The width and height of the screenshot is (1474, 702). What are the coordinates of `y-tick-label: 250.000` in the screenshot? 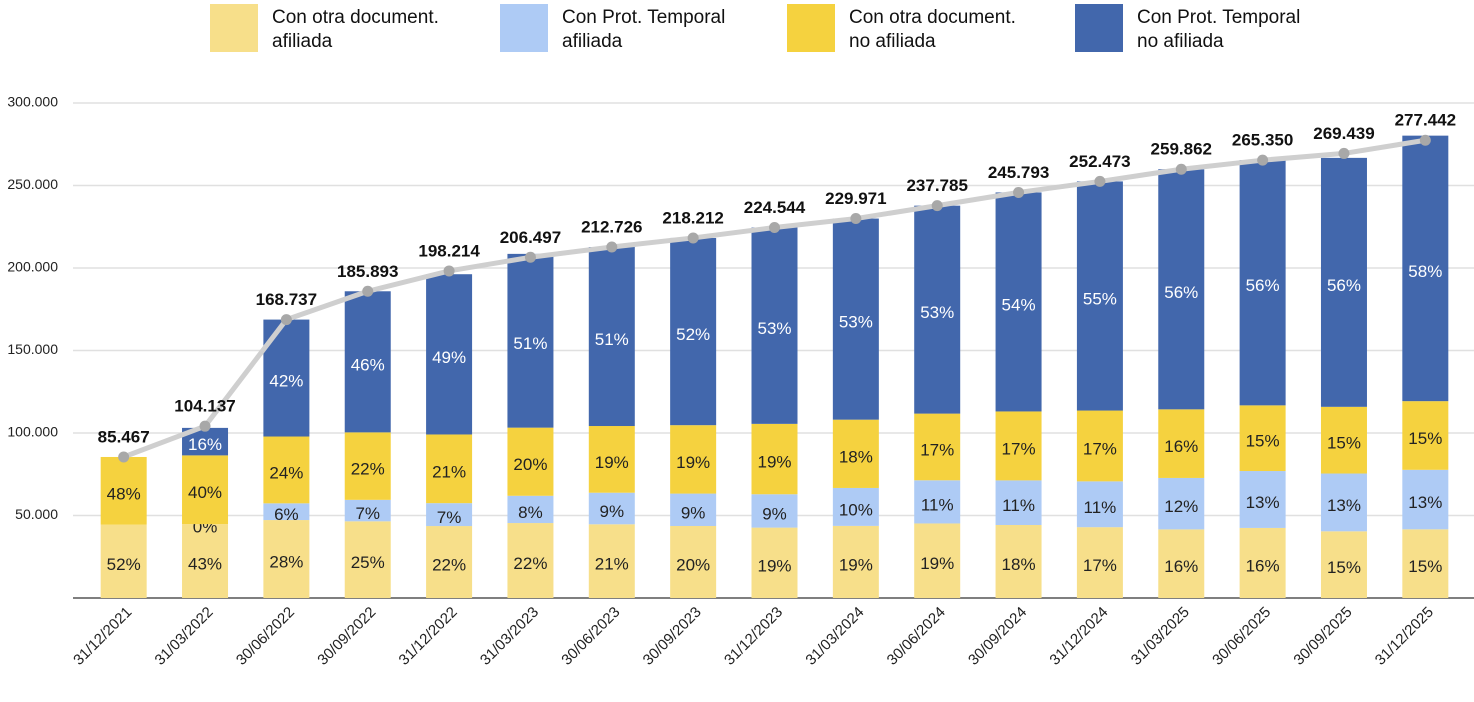 It's located at (32, 184).